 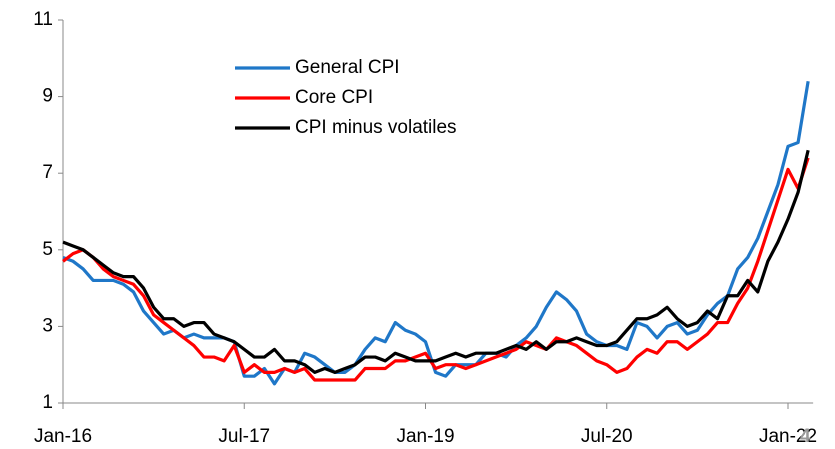 What do you see at coordinates (47, 96) in the screenshot?
I see `y-tick-label: 9` at bounding box center [47, 96].